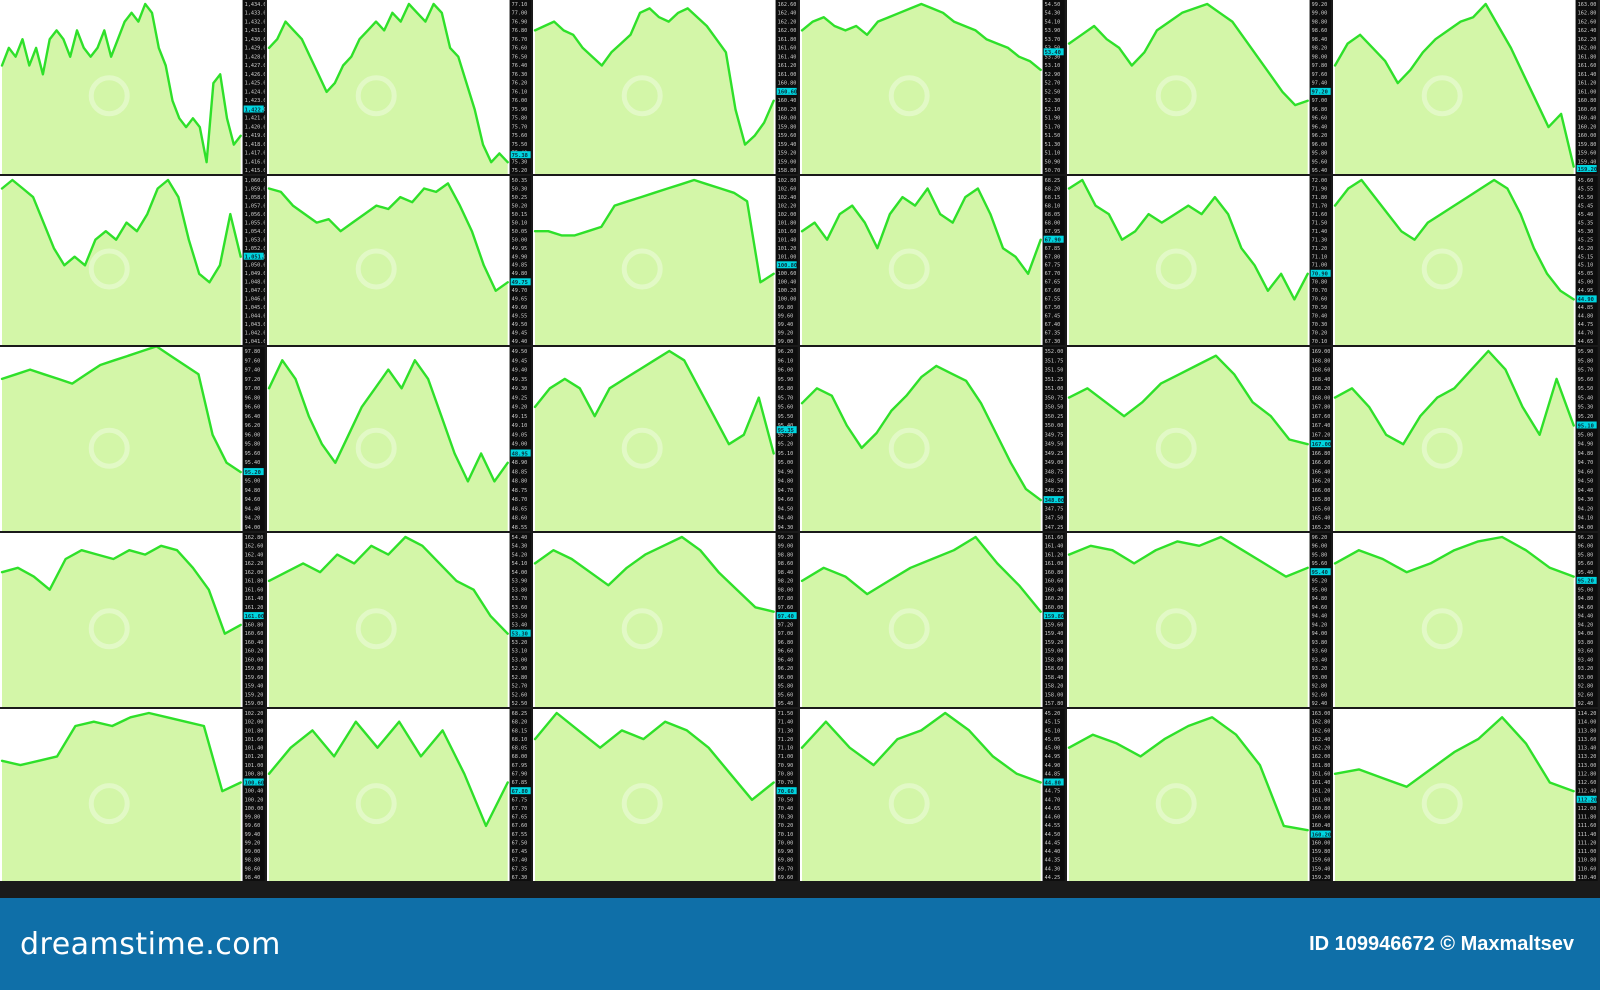 This screenshot has width=1600, height=990. Describe the element at coordinates (255, 5) in the screenshot. I see `tick-label: 1,434.00` at that location.